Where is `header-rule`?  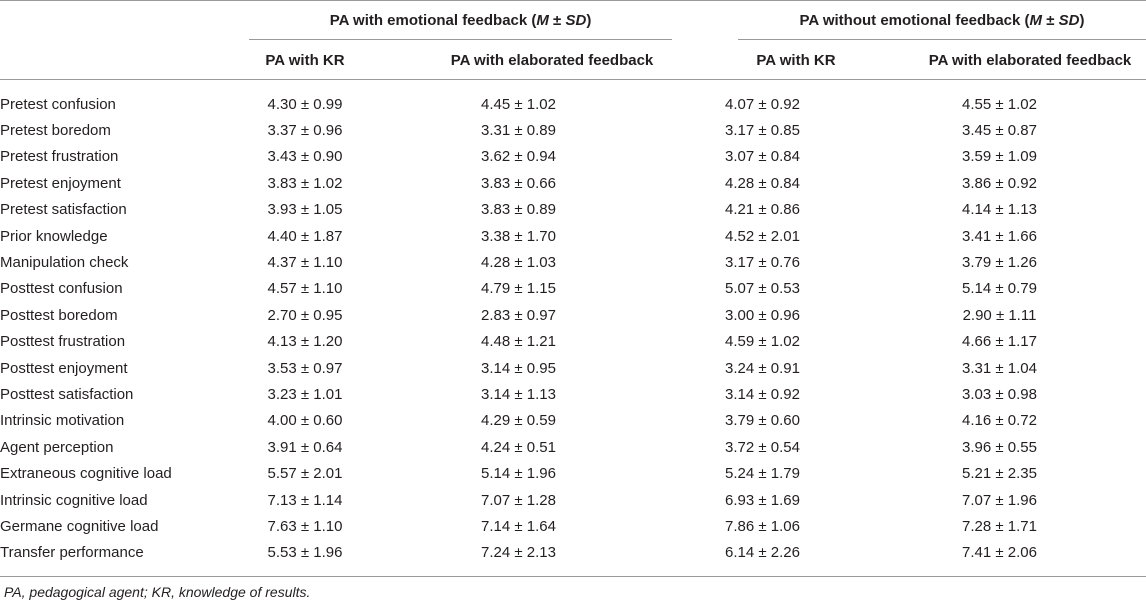 header-rule is located at coordinates (573, 79).